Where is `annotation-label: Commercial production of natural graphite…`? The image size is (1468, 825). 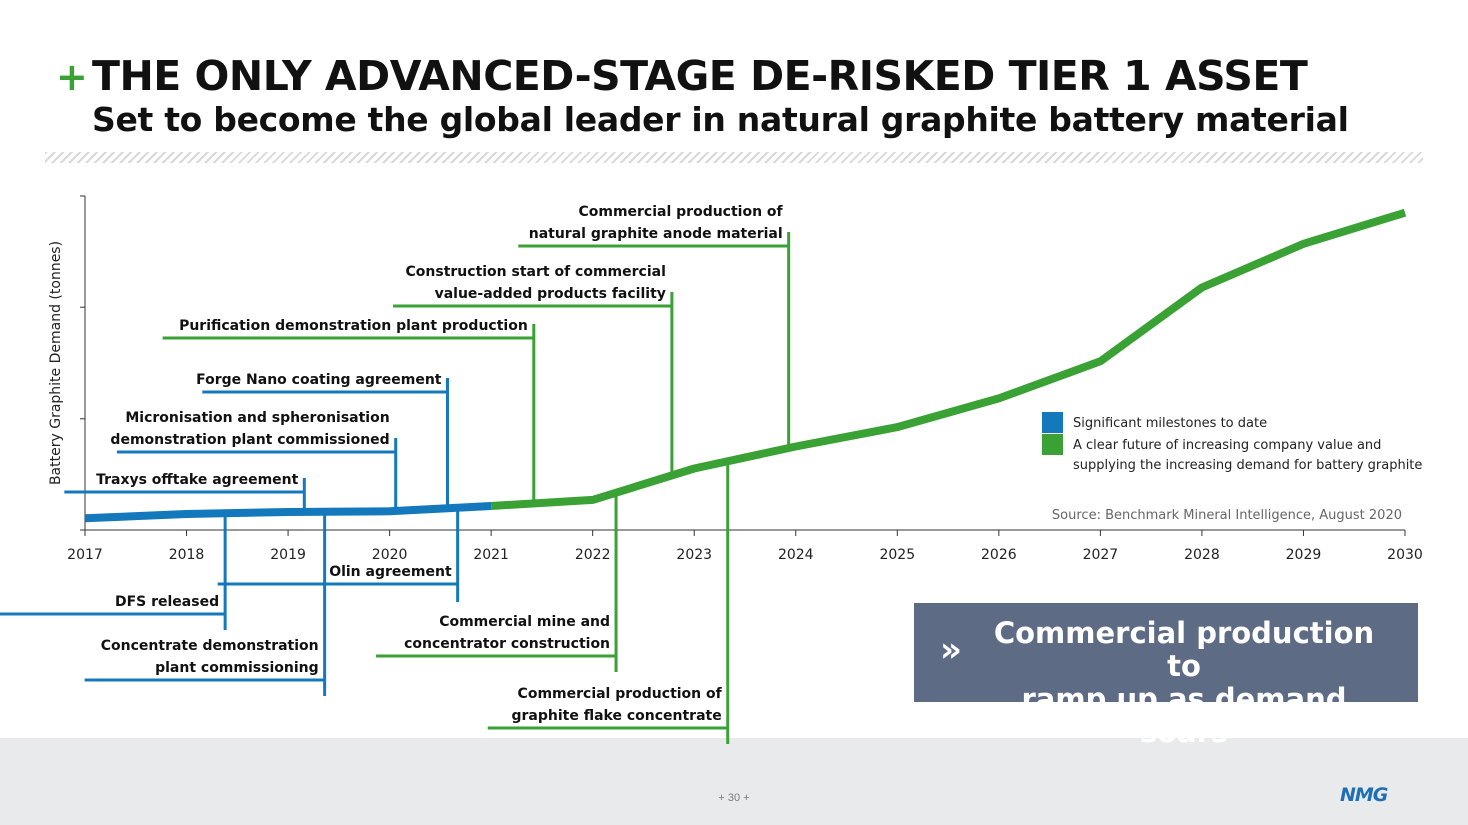 annotation-label: Commercial production of natural graphite… is located at coordinates (656, 223).